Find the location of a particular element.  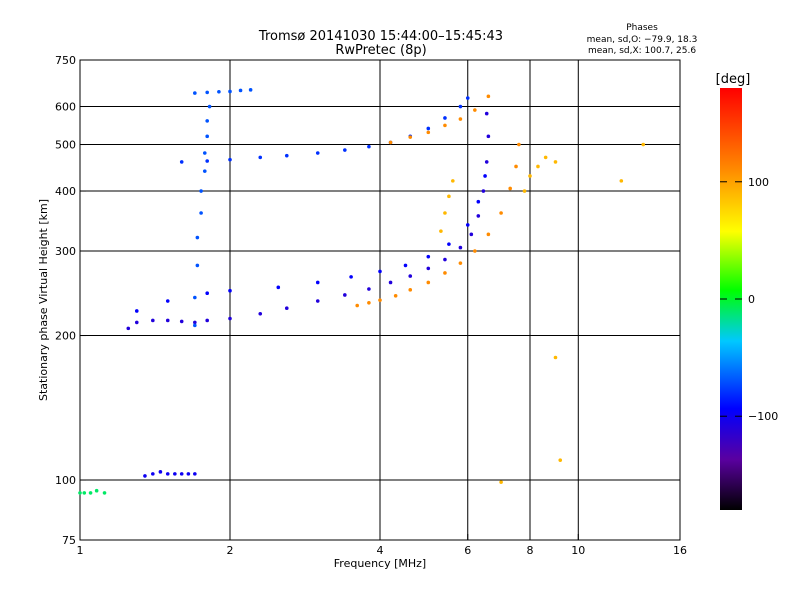

y-axis-label: Stationary phase Virtual Height [km] is located at coordinates (43, 300).